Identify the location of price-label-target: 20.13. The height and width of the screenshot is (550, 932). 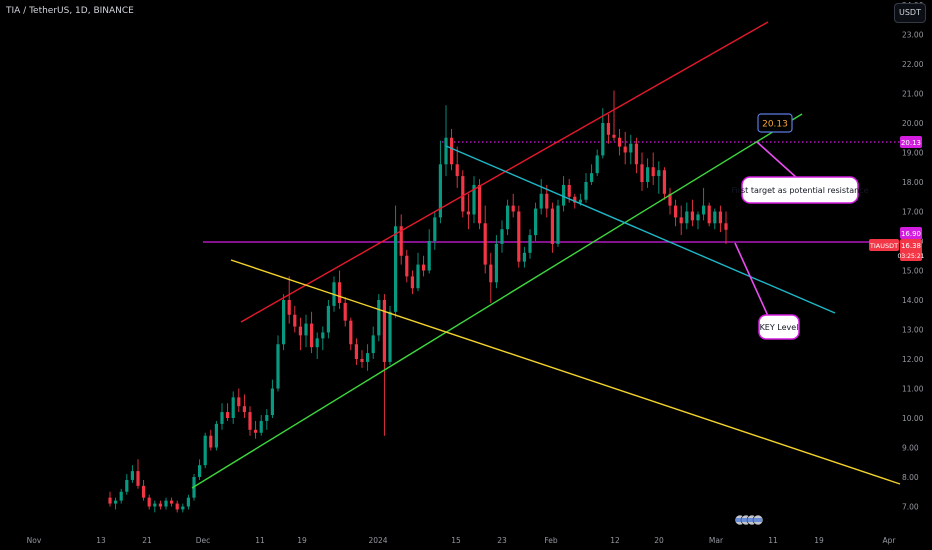
(911, 142).